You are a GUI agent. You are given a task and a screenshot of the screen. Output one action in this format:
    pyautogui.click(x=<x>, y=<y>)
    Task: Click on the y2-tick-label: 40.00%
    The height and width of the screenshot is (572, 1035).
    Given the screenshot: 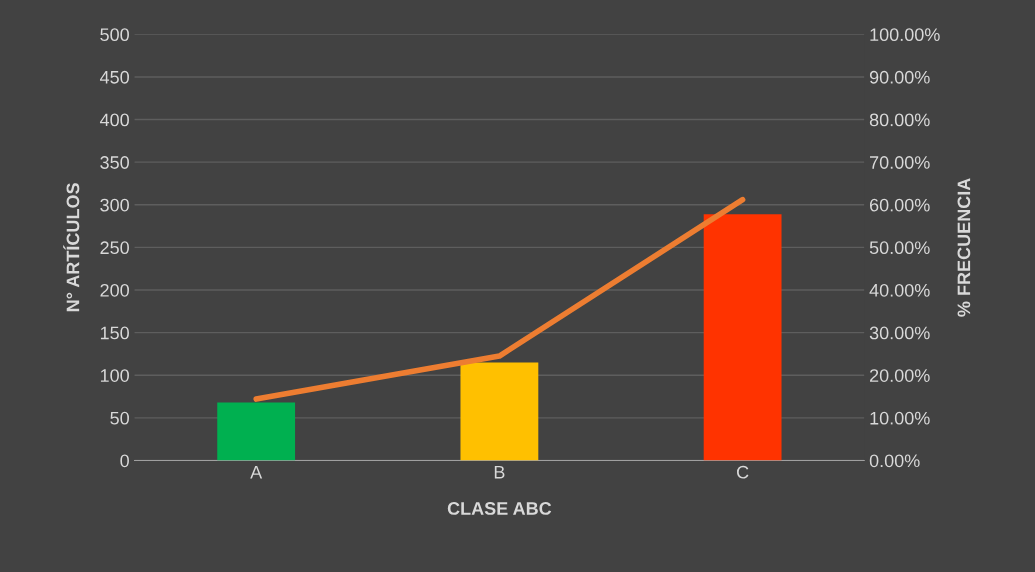 What is the action you would take?
    pyautogui.click(x=899, y=290)
    